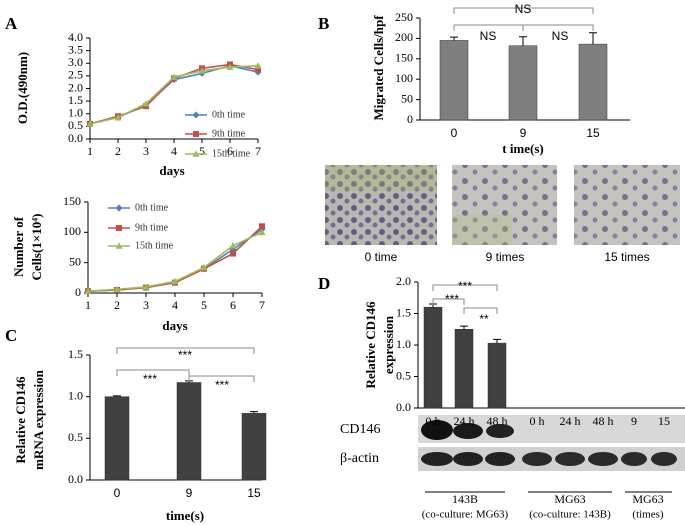 The image size is (685, 525). What do you see at coordinates (497, 421) in the screenshot?
I see `x-tick-label: 48 h` at bounding box center [497, 421].